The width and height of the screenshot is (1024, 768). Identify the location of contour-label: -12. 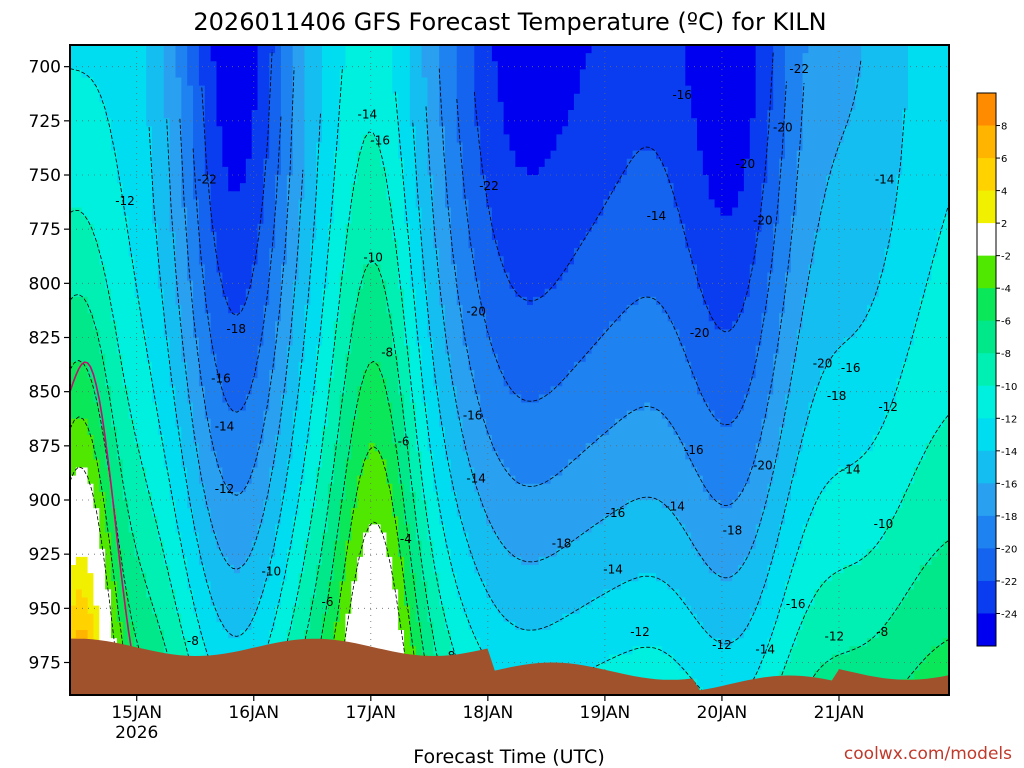
(640, 632).